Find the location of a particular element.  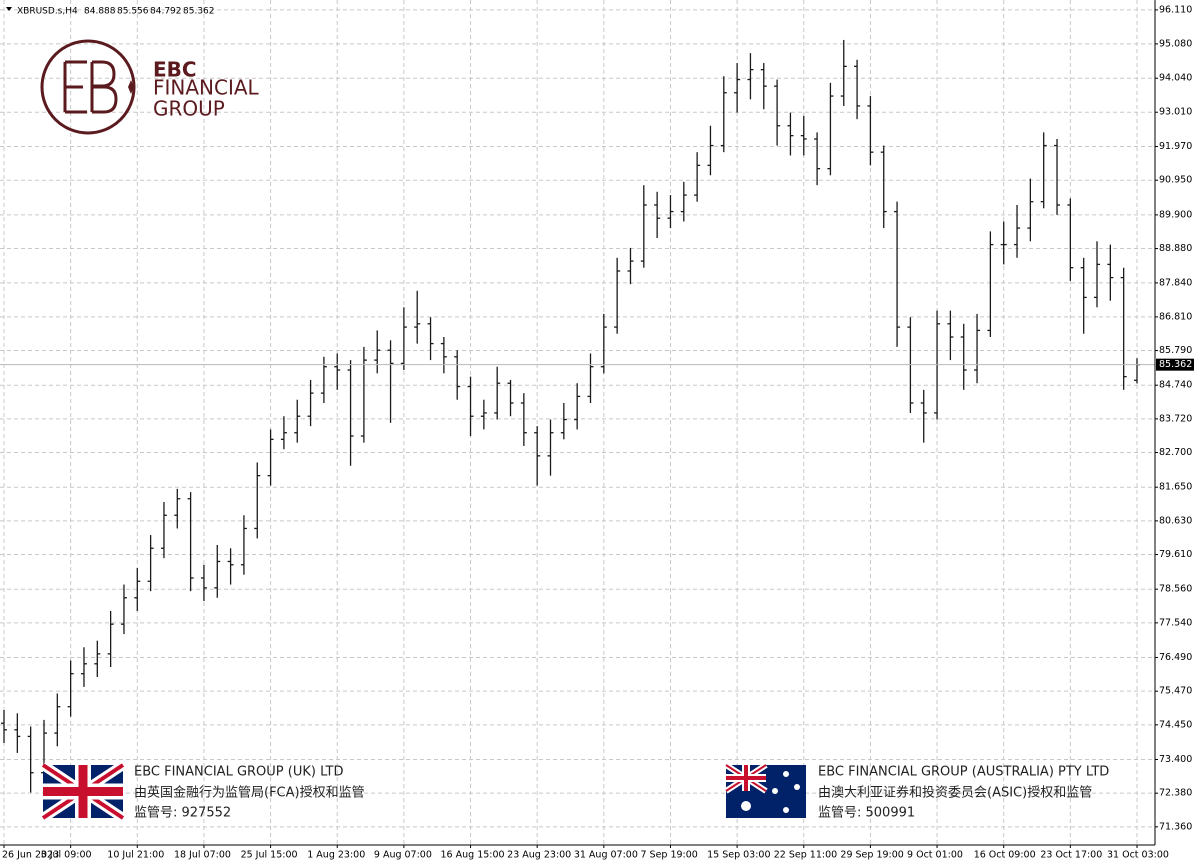

logo-text: FINANCIAL is located at coordinates (206, 88).